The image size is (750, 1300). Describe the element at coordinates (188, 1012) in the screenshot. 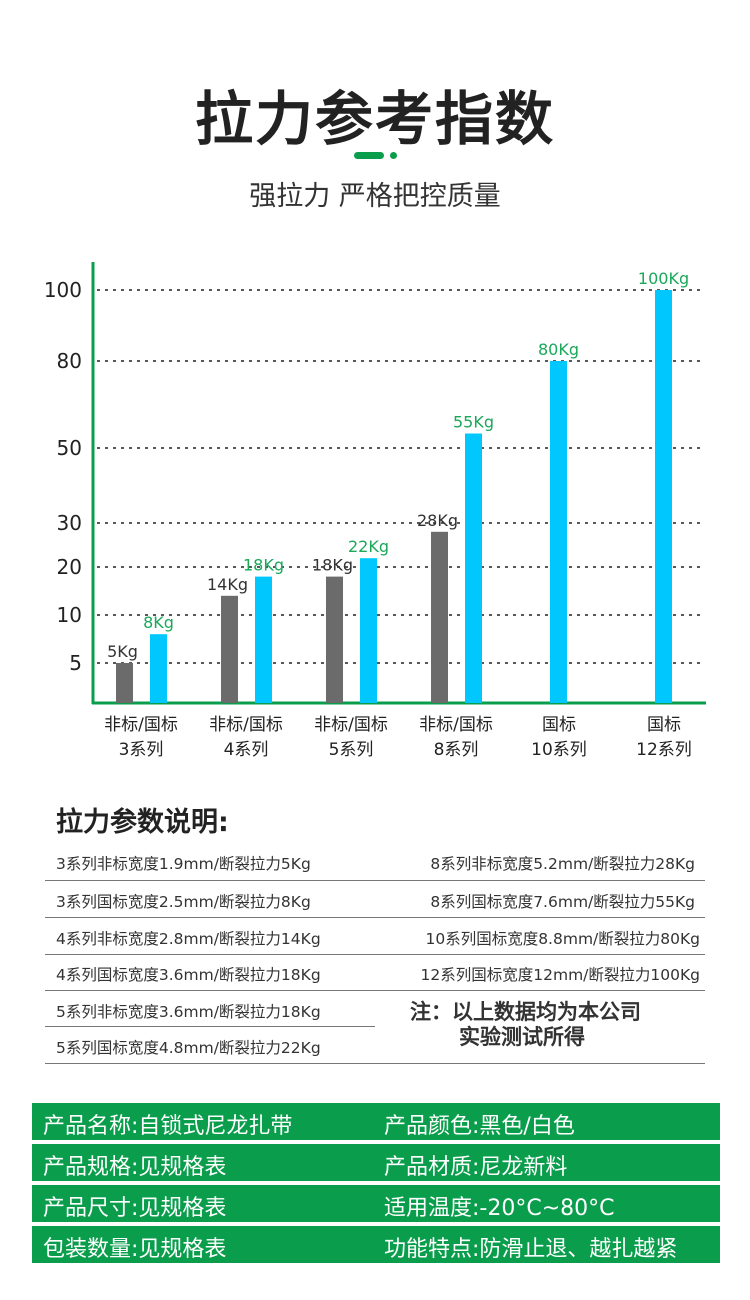

I see `param-row: 5系列非标宽度3.6mm/断裂拉力18Kg` at that location.